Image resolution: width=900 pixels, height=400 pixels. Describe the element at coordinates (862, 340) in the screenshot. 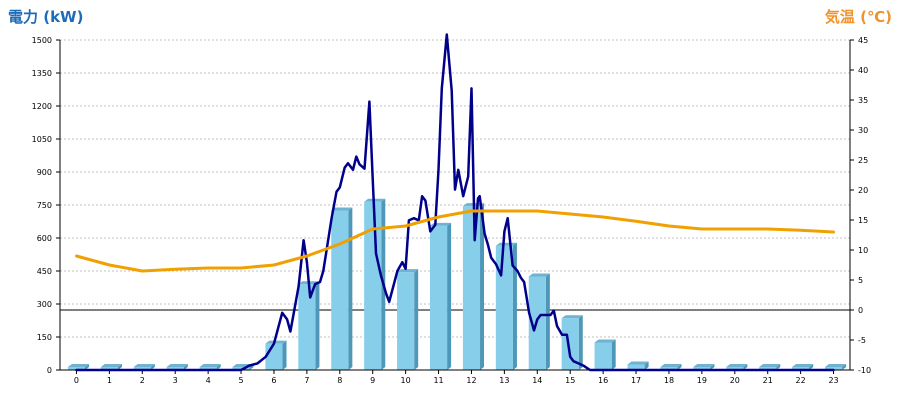

I see `right-tick-label: -5` at that location.